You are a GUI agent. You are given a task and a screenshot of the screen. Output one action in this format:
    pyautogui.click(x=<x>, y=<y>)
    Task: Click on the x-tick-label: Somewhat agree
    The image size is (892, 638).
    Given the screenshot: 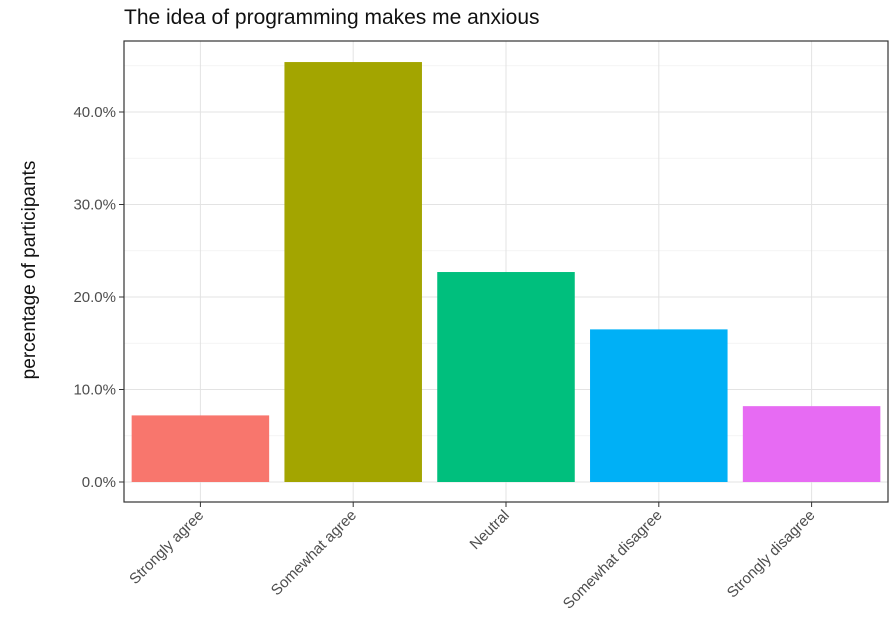 What is the action you would take?
    pyautogui.click(x=314, y=553)
    